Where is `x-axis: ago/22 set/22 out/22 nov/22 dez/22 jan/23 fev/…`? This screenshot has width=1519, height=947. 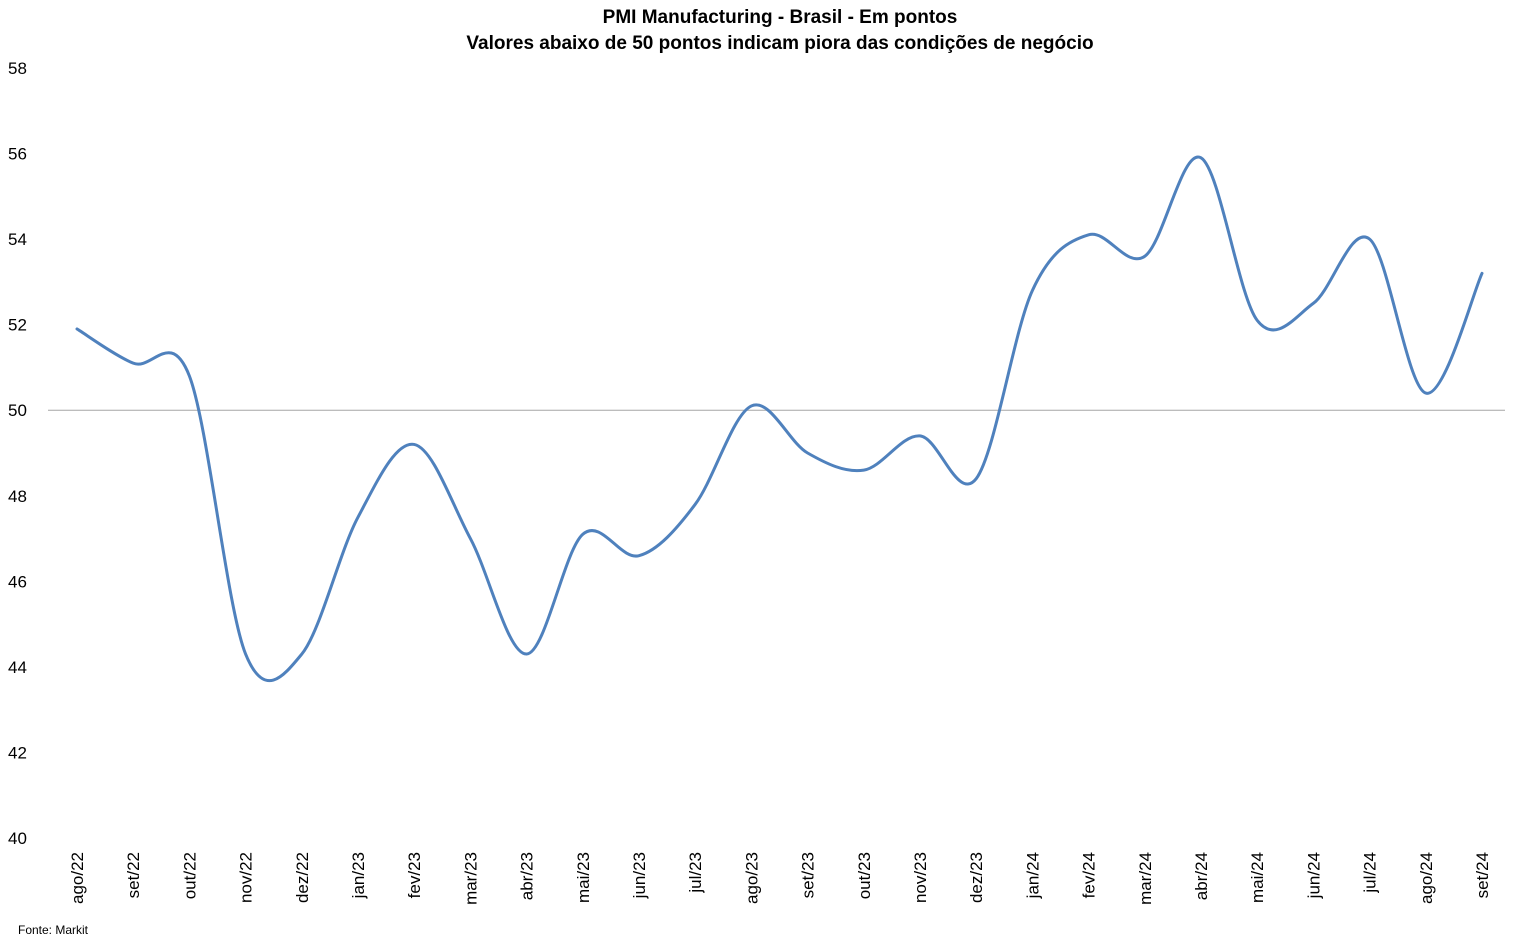
x-axis: ago/22 set/22 out/22 nov/22 dez/22 jan/23 fev/… is located at coordinates (780, 878).